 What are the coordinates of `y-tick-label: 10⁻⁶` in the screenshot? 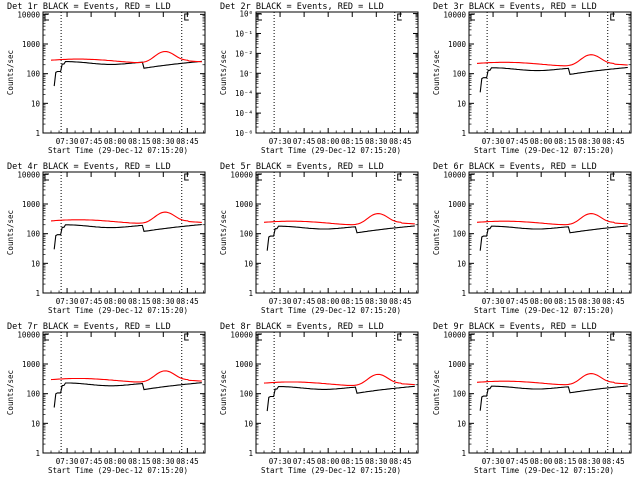 It's located at (244, 133).